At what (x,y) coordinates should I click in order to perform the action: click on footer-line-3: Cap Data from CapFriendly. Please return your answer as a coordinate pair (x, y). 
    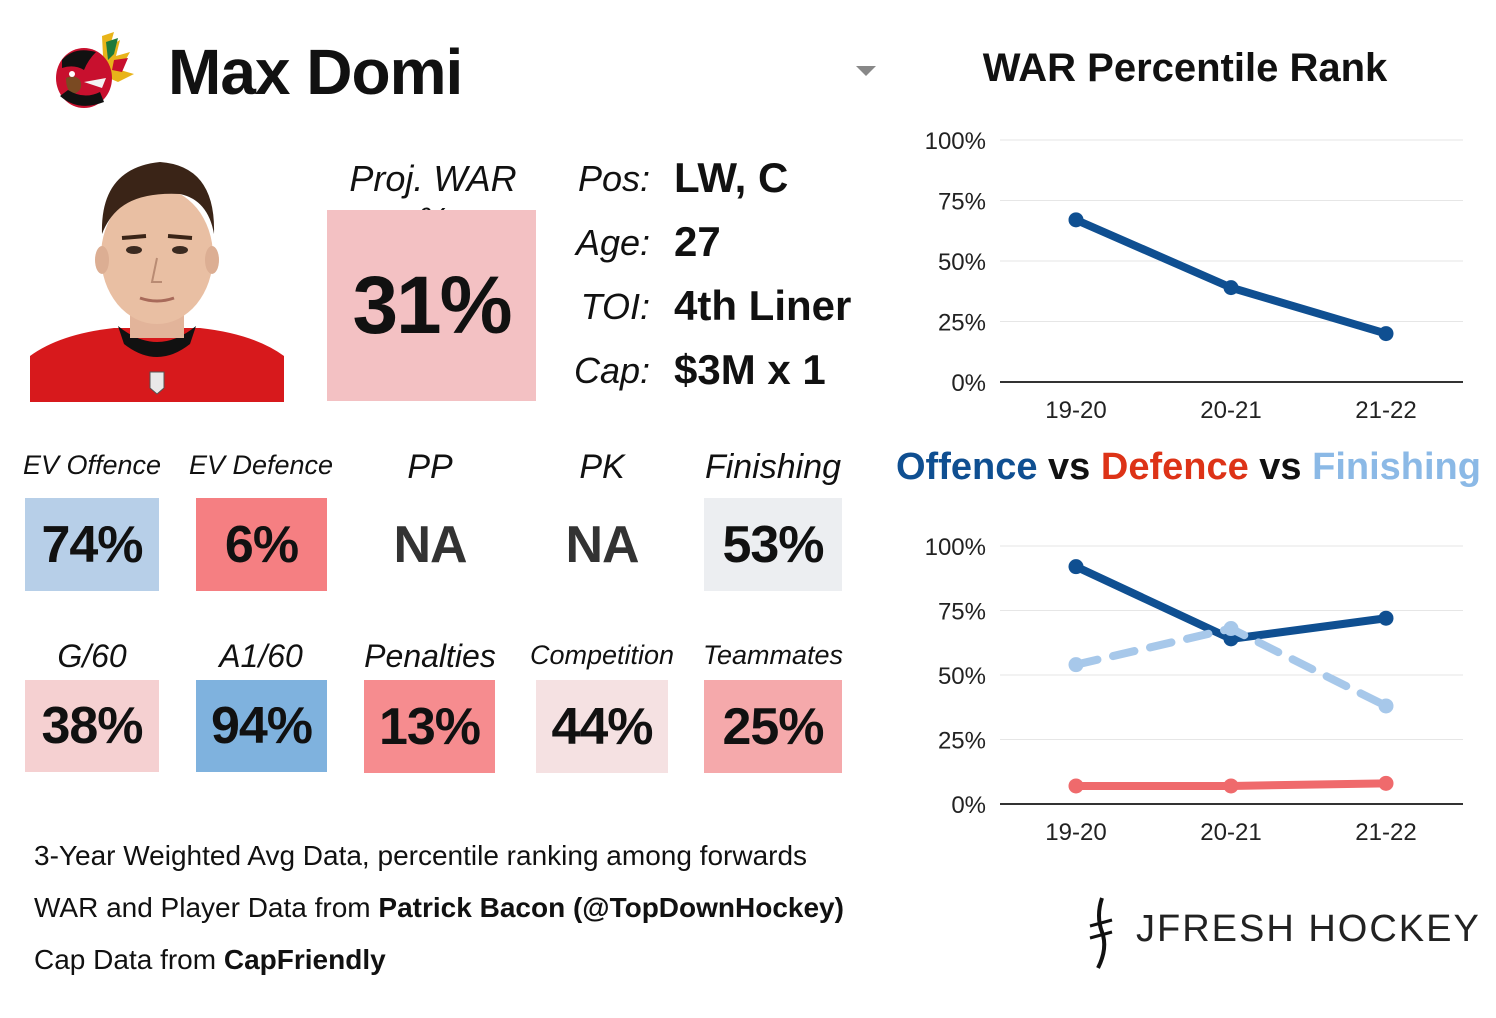
    Looking at the image, I should click on (210, 960).